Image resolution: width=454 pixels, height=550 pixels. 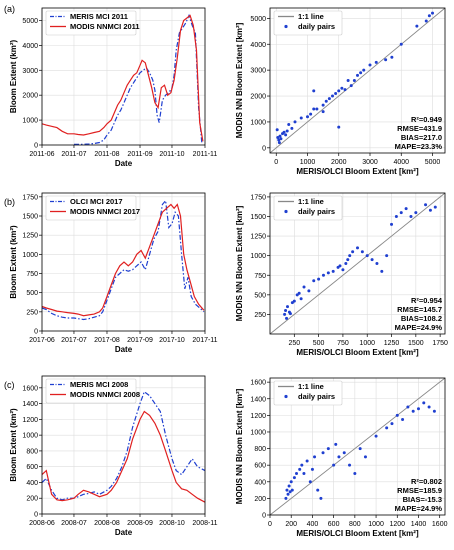 What do you see at coordinates (401, 162) in the screenshot?
I see `x-tick-label: 4000` at bounding box center [401, 162].